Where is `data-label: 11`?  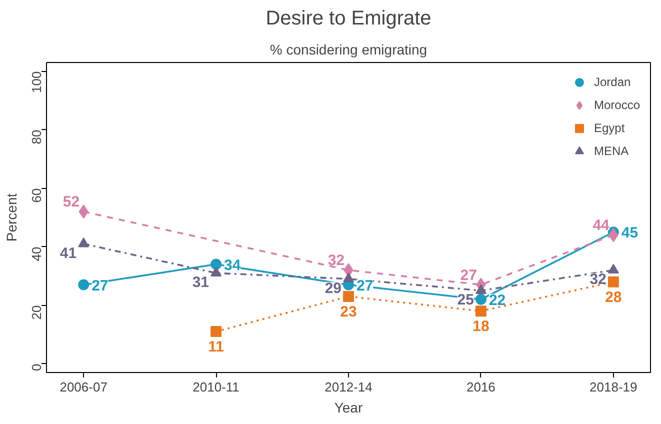
data-label: 11 is located at coordinates (216, 347).